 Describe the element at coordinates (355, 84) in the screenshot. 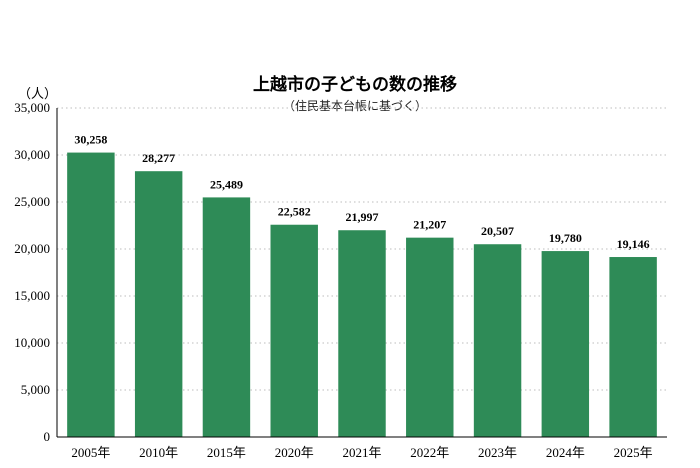

I see `chart-title: 上越市の子どもの数の推移` at that location.